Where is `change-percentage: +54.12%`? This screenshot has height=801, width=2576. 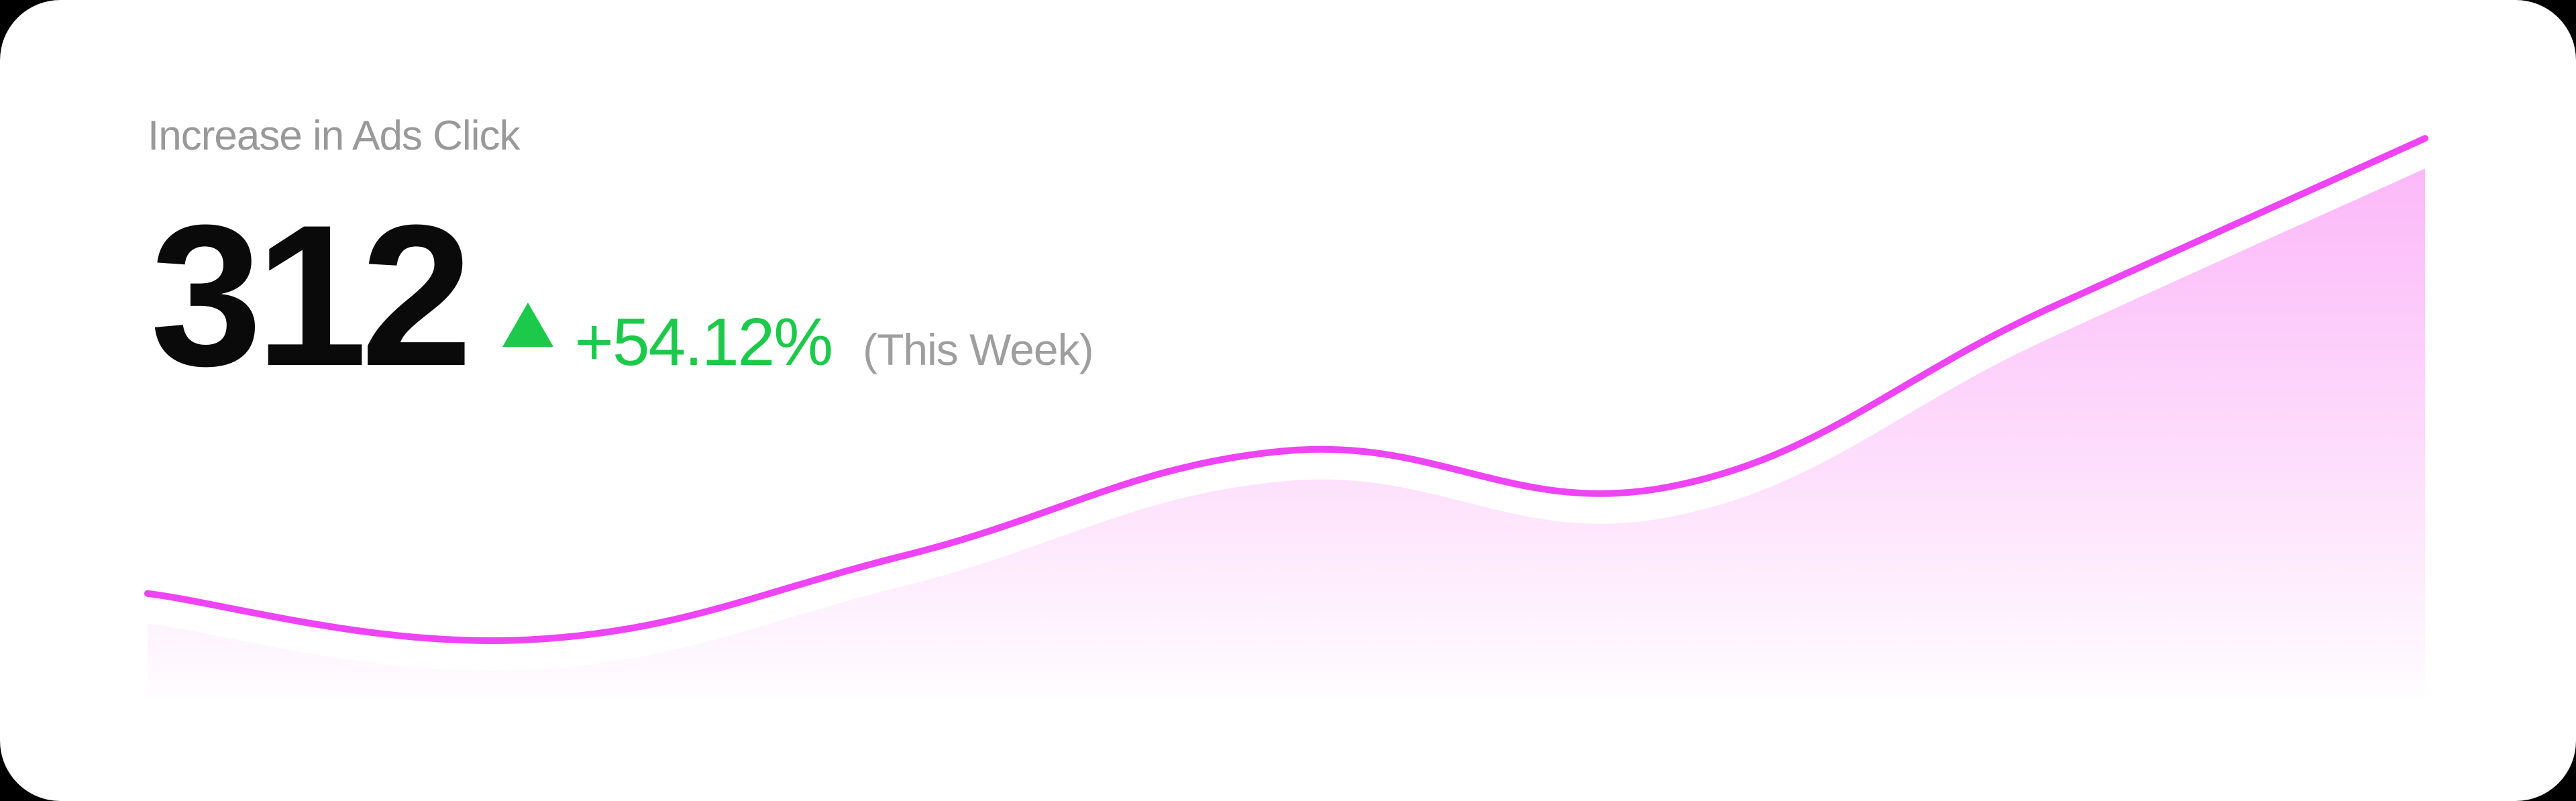 change-percentage: +54.12% is located at coordinates (704, 342).